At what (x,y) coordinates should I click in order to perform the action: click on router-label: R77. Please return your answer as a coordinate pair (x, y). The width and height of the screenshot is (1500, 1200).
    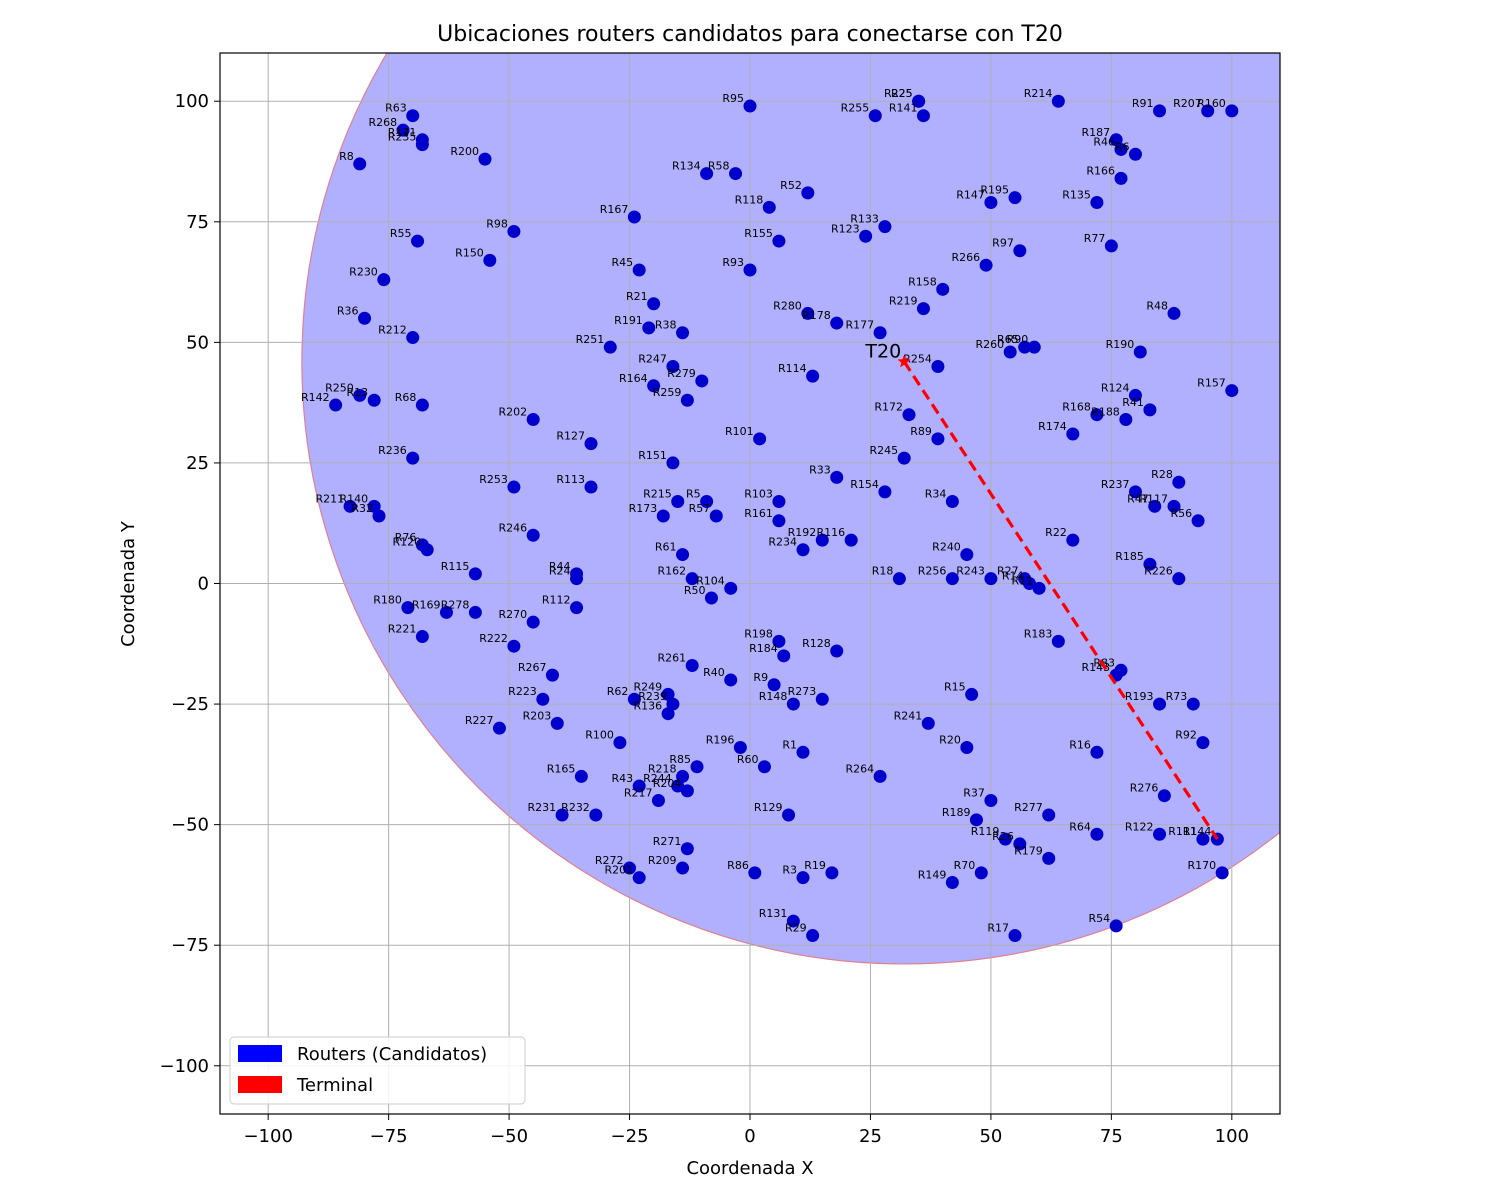
    Looking at the image, I should click on (1095, 238).